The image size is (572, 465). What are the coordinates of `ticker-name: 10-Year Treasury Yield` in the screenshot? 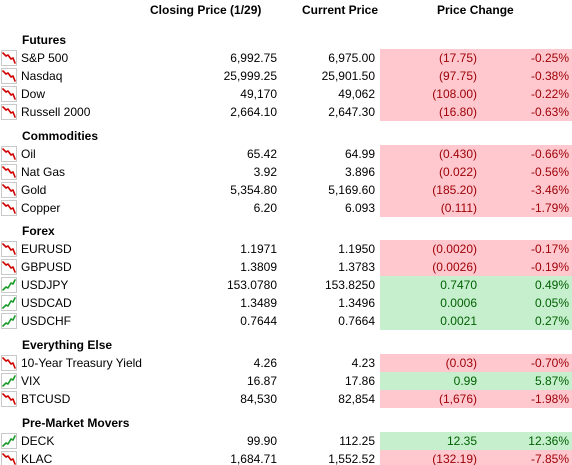 It's located at (81, 363).